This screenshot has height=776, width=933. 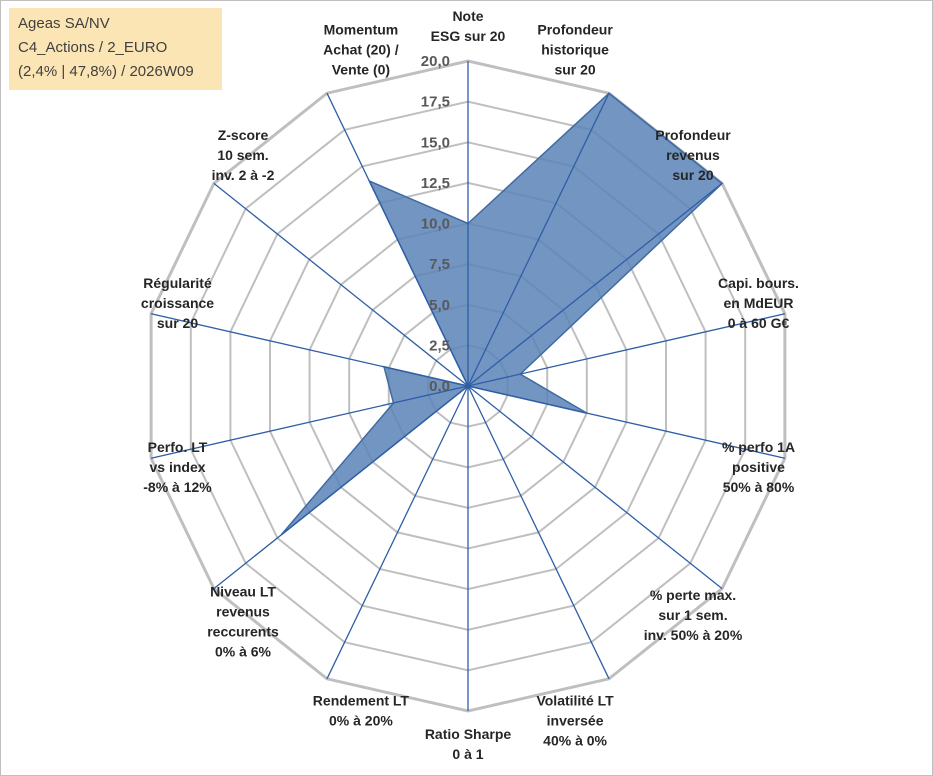 What do you see at coordinates (439, 264) in the screenshot?
I see `tick-label: 7,5` at bounding box center [439, 264].